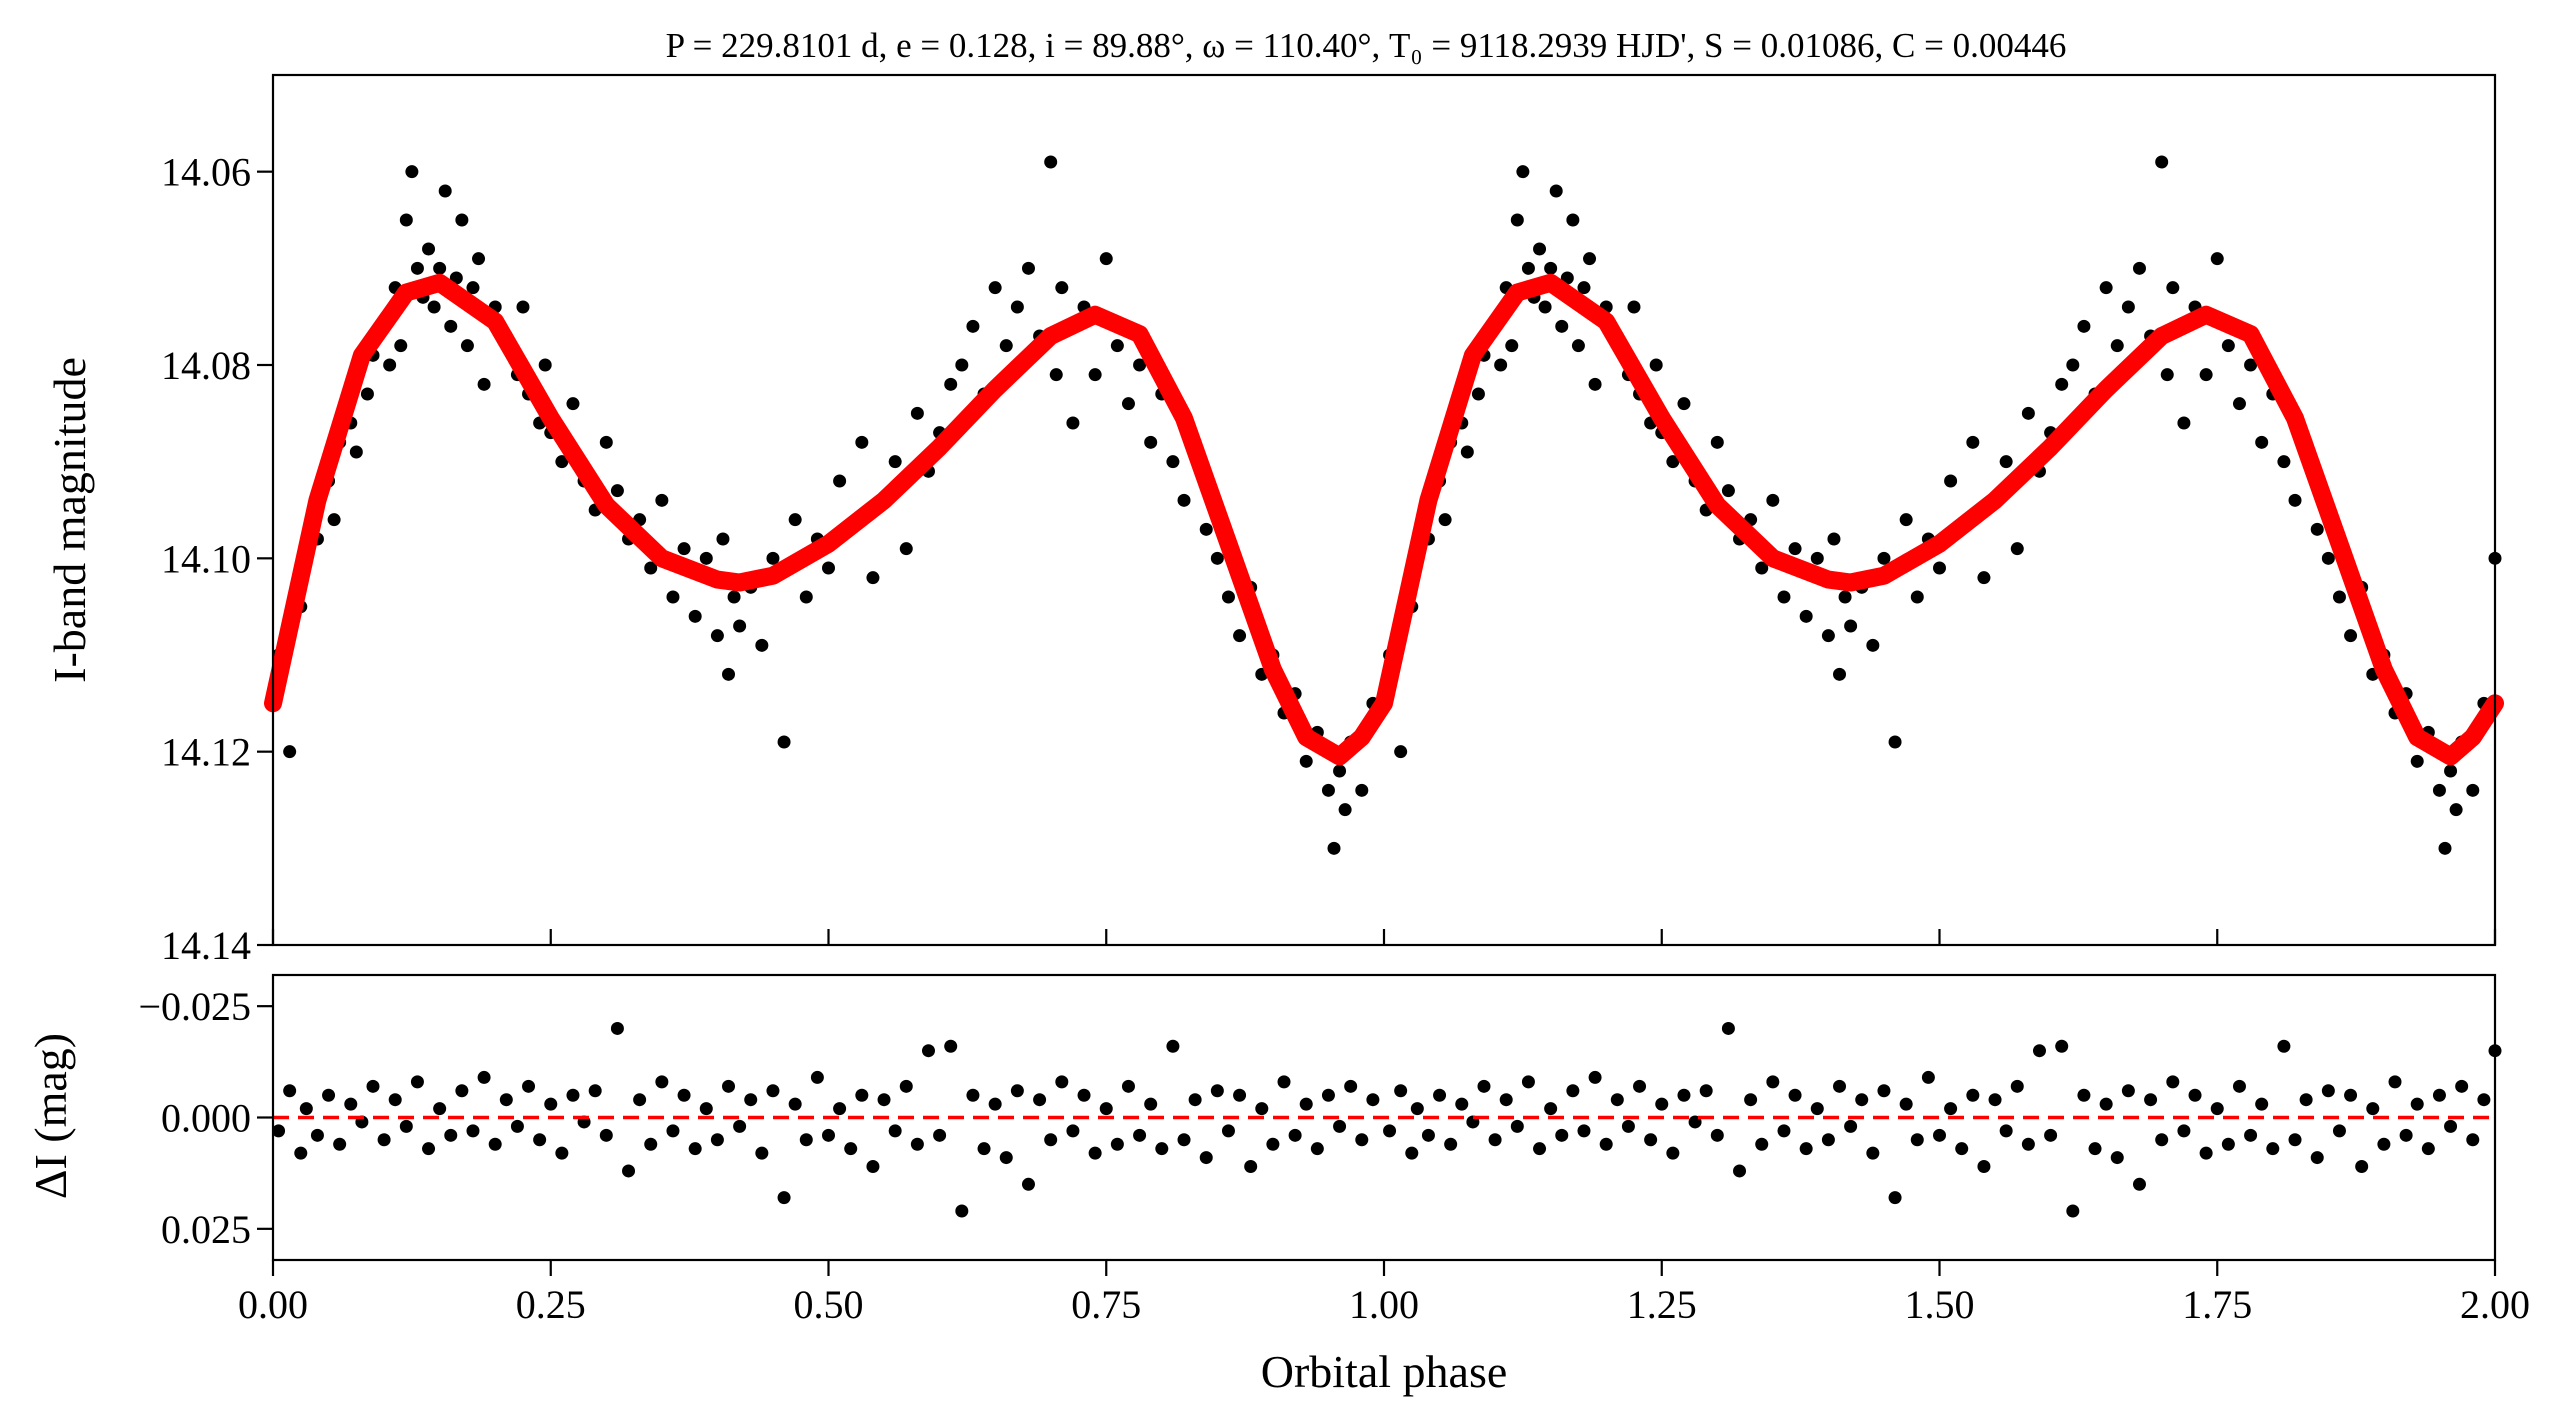 This screenshot has width=2563, height=1428. What do you see at coordinates (551, 1304) in the screenshot?
I see `x-tick-label: 0.25` at bounding box center [551, 1304].